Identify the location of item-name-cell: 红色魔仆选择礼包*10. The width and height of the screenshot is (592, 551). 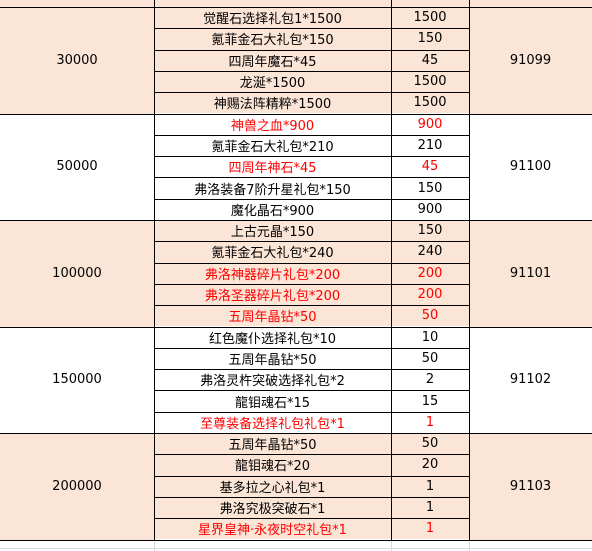
(272, 337).